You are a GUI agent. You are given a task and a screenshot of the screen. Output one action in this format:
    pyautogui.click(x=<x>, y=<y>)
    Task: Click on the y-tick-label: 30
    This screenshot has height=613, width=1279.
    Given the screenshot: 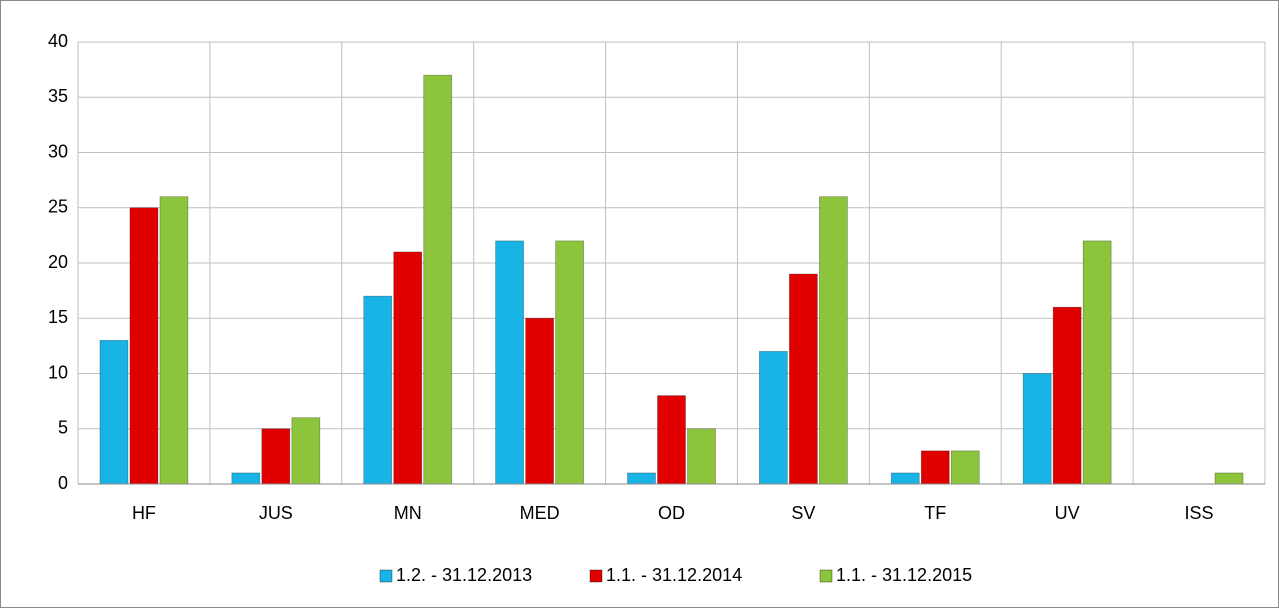 What is the action you would take?
    pyautogui.click(x=58, y=151)
    